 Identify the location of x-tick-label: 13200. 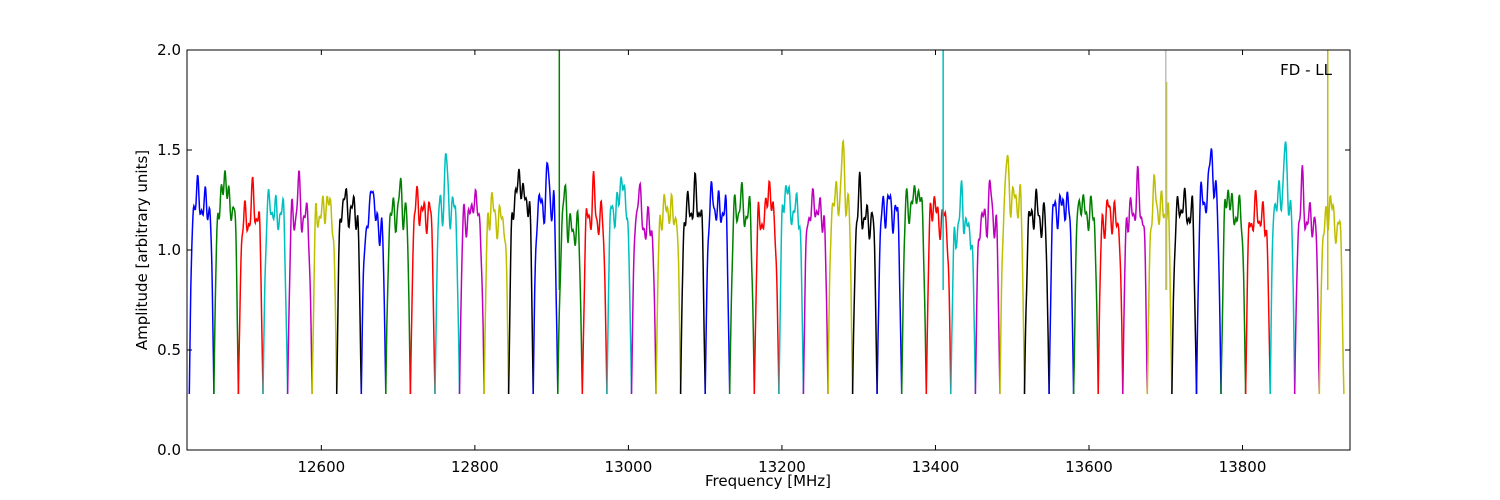
(782, 467).